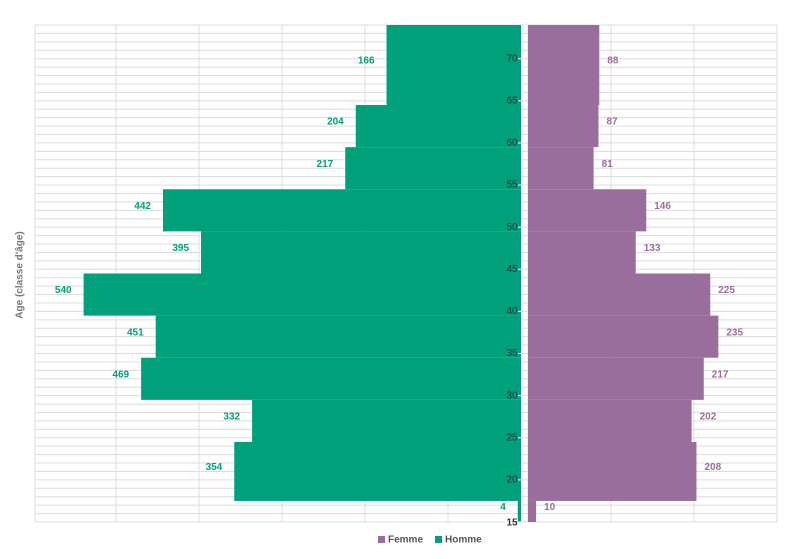 The width and height of the screenshot is (800, 559). I want to click on data-label: 146, so click(662, 206).